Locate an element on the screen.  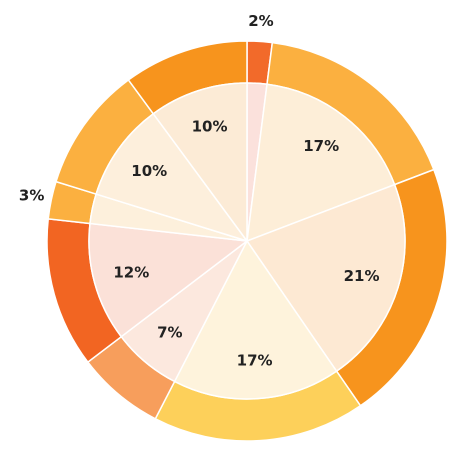
value-label: 3% is located at coordinates (31, 195).